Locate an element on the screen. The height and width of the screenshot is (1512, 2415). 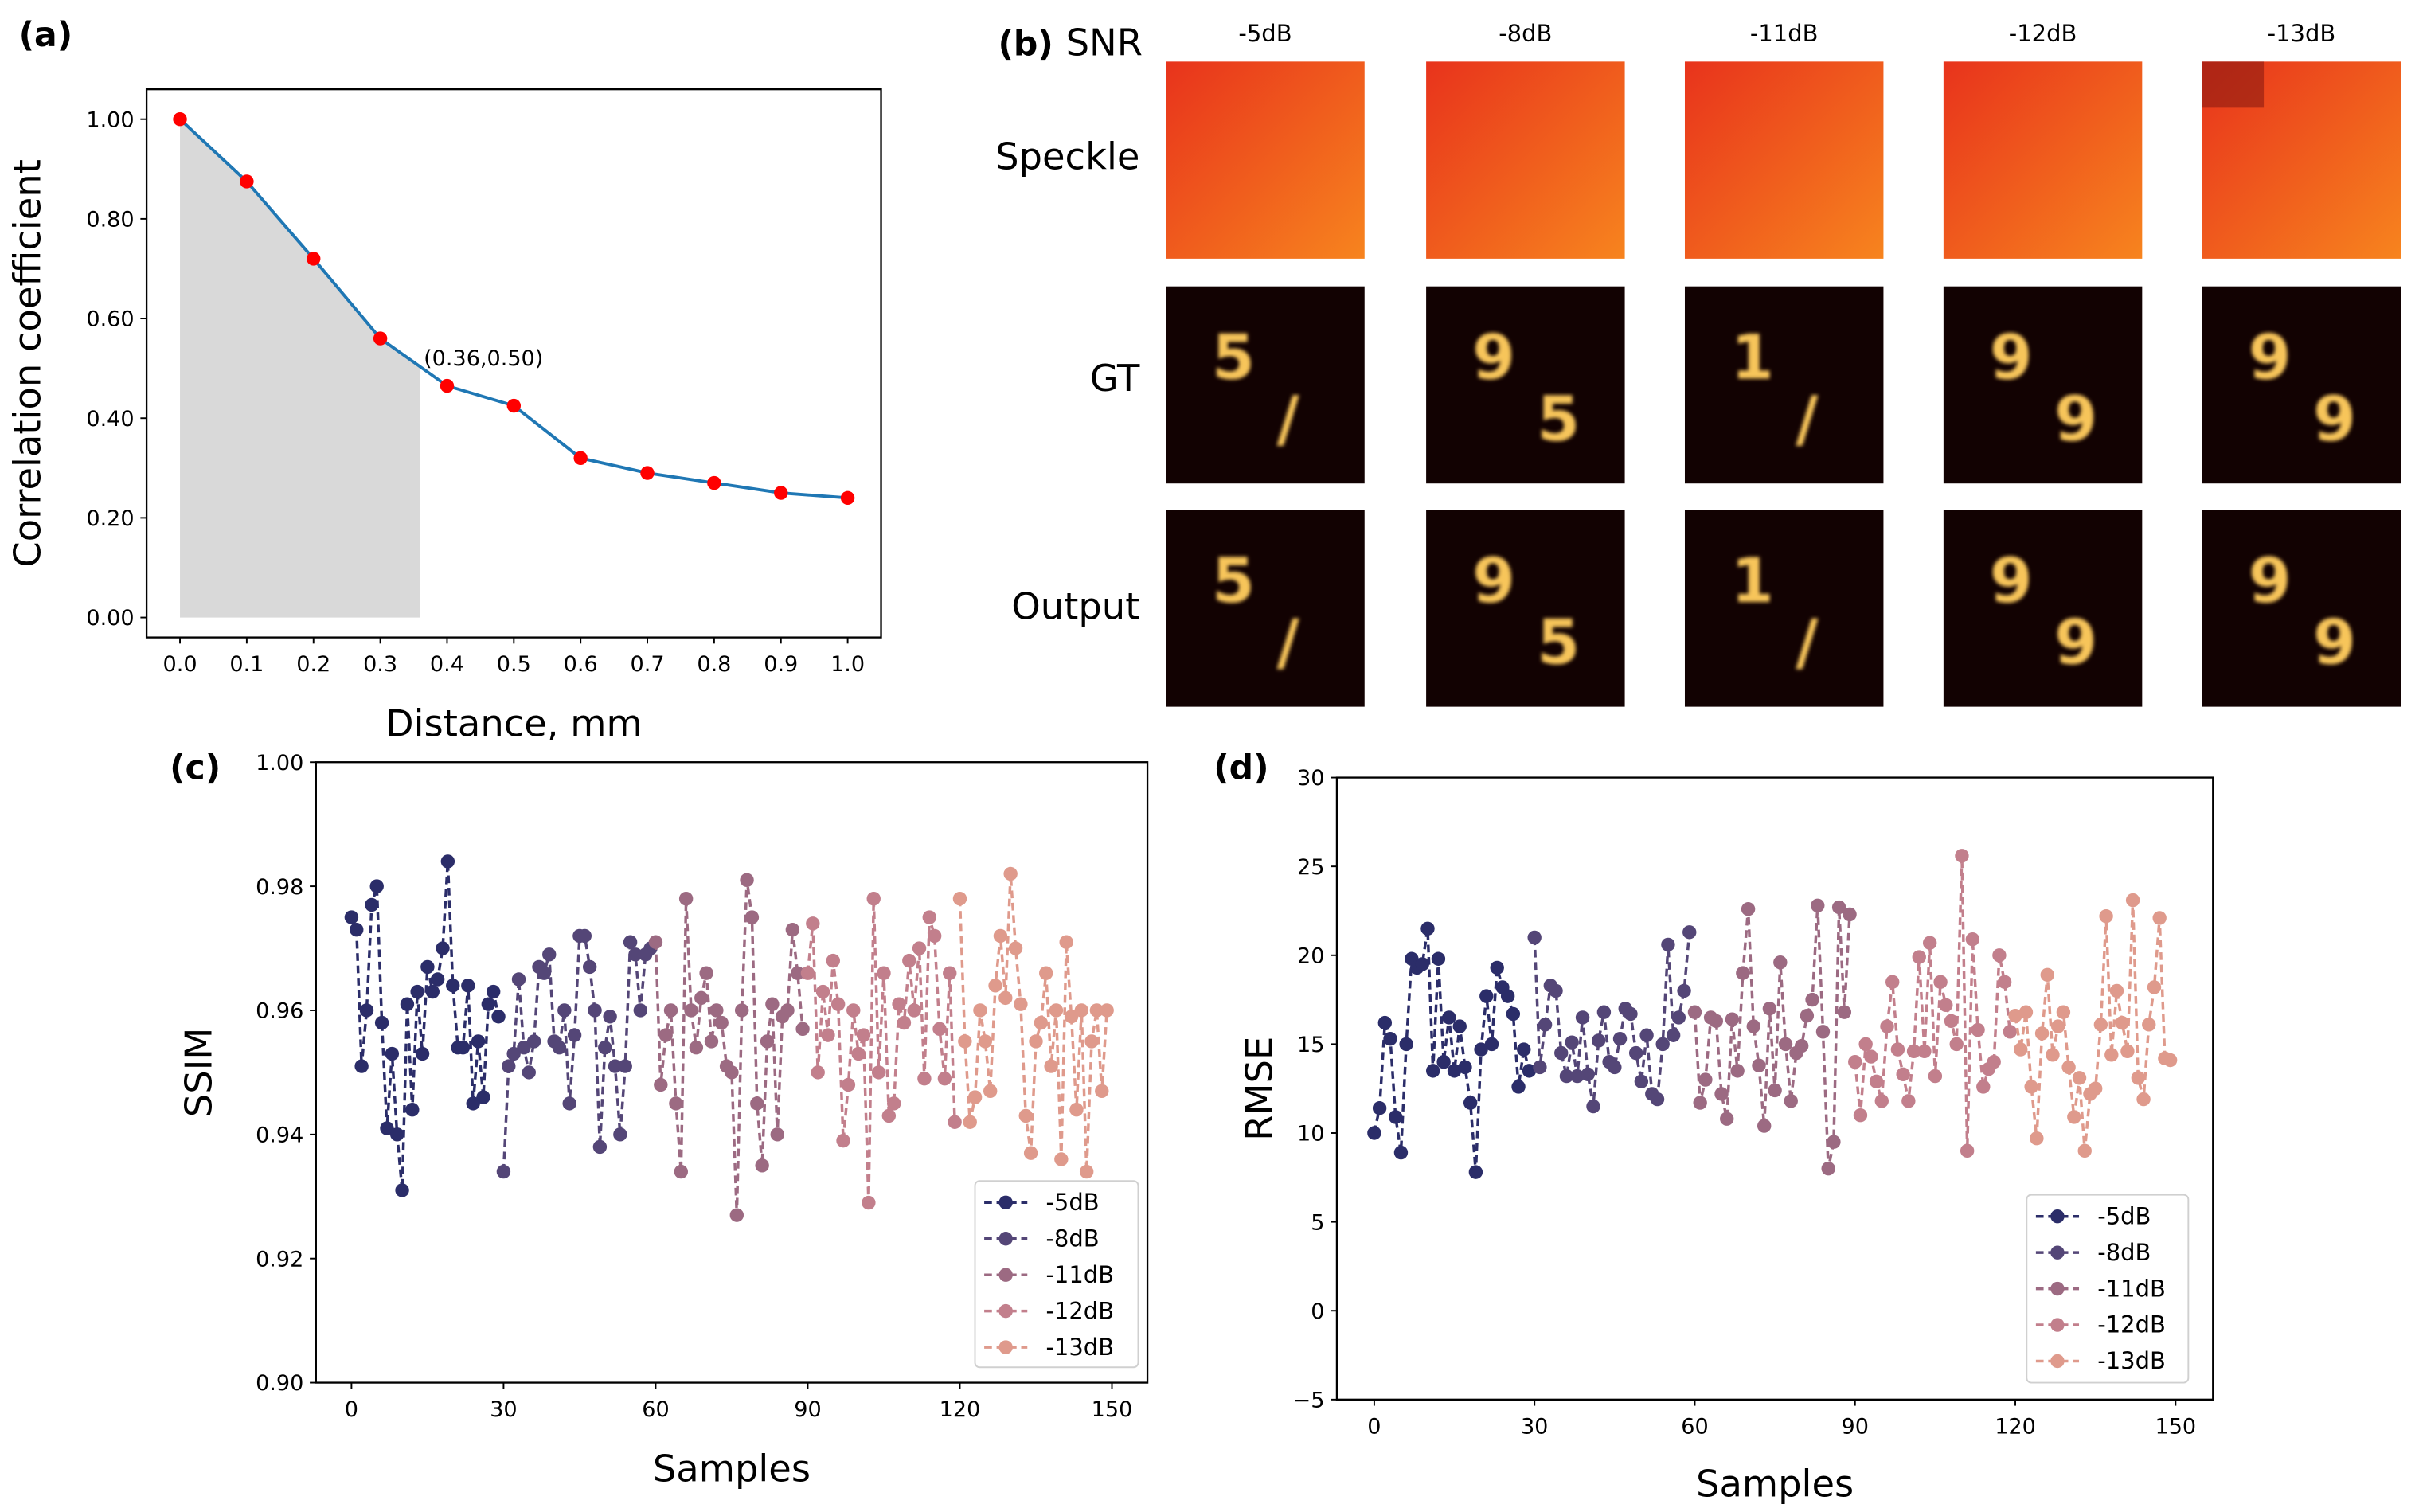
output-image: 5/ is located at coordinates (1265, 608).